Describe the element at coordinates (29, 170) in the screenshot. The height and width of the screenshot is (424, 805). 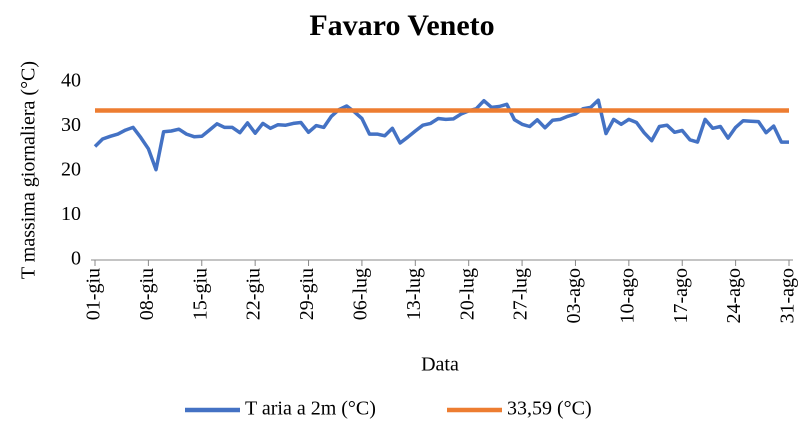
I see `y-axis-label: T massima giornaliera (°C)` at that location.